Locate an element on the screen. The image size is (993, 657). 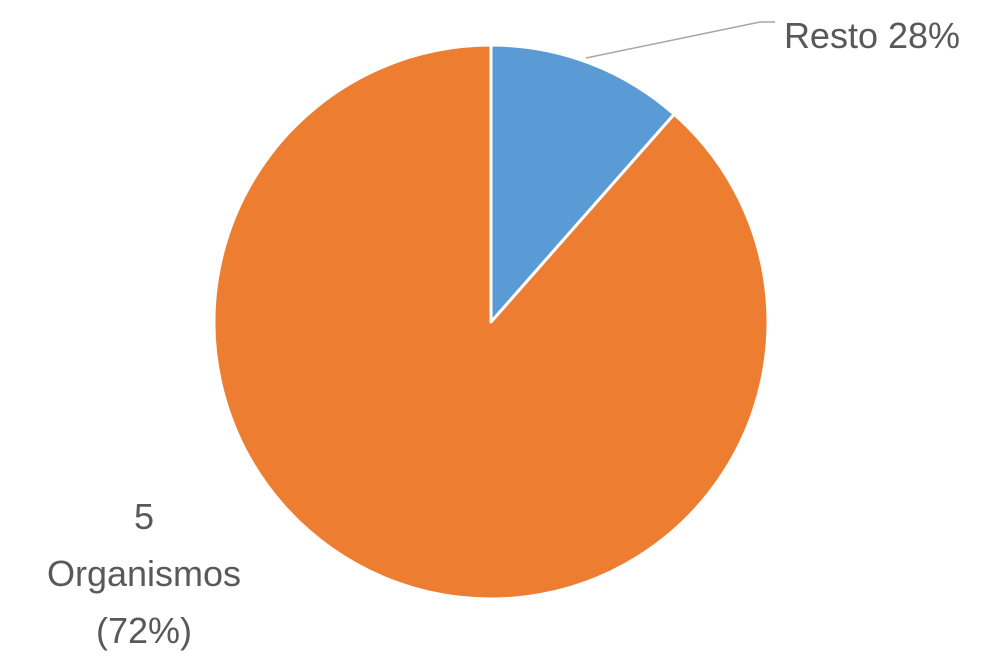
data-label-line: 5 is located at coordinates (144, 516).